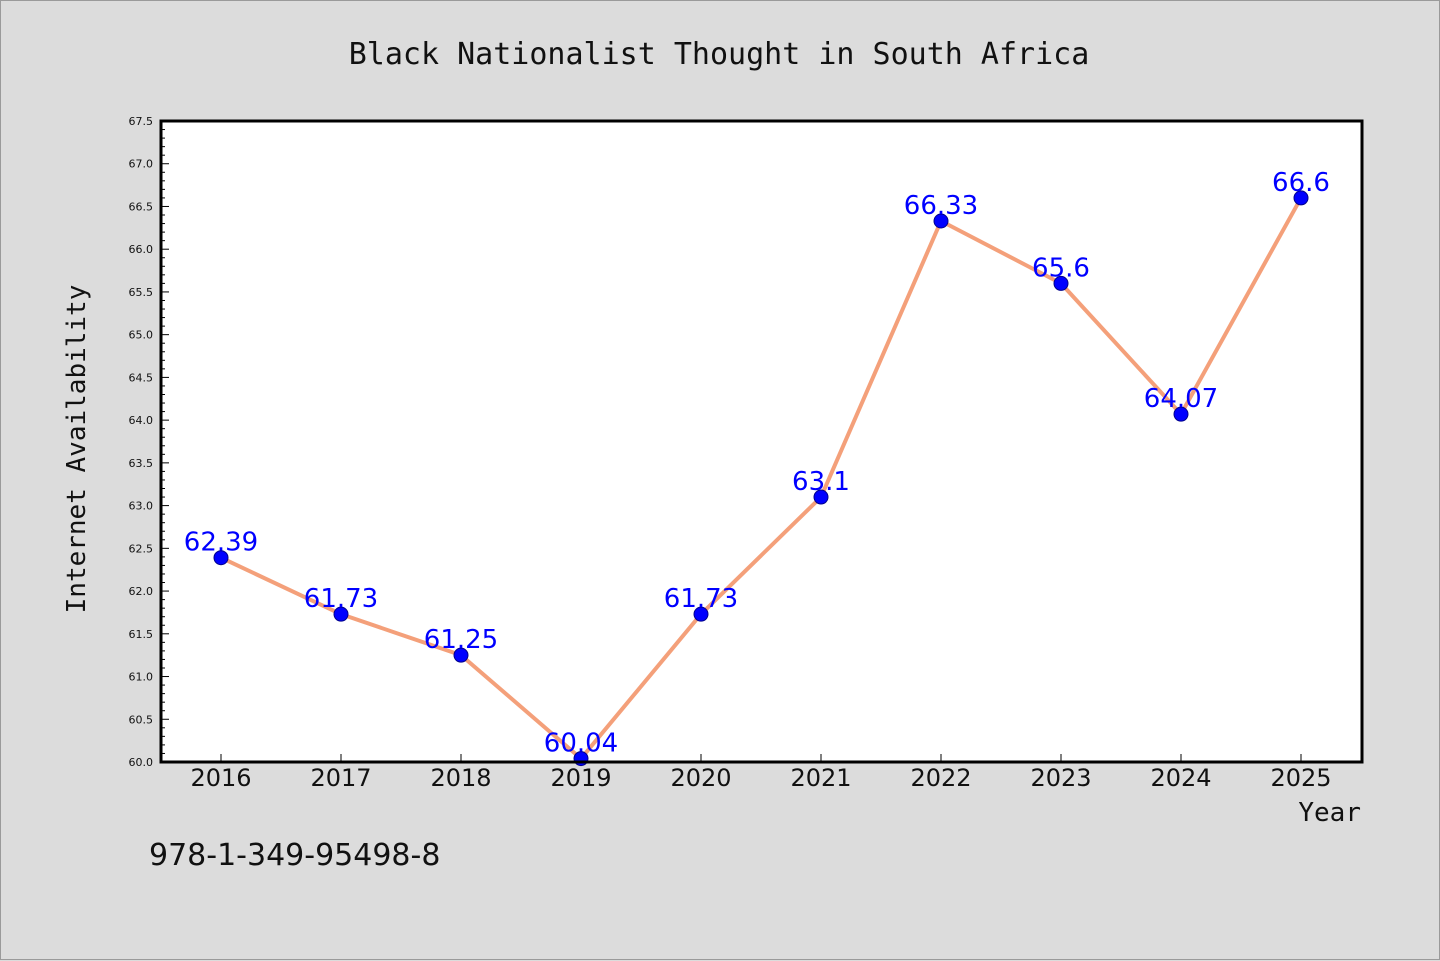  I want to click on y-tick-label: 61.5, so click(141, 634).